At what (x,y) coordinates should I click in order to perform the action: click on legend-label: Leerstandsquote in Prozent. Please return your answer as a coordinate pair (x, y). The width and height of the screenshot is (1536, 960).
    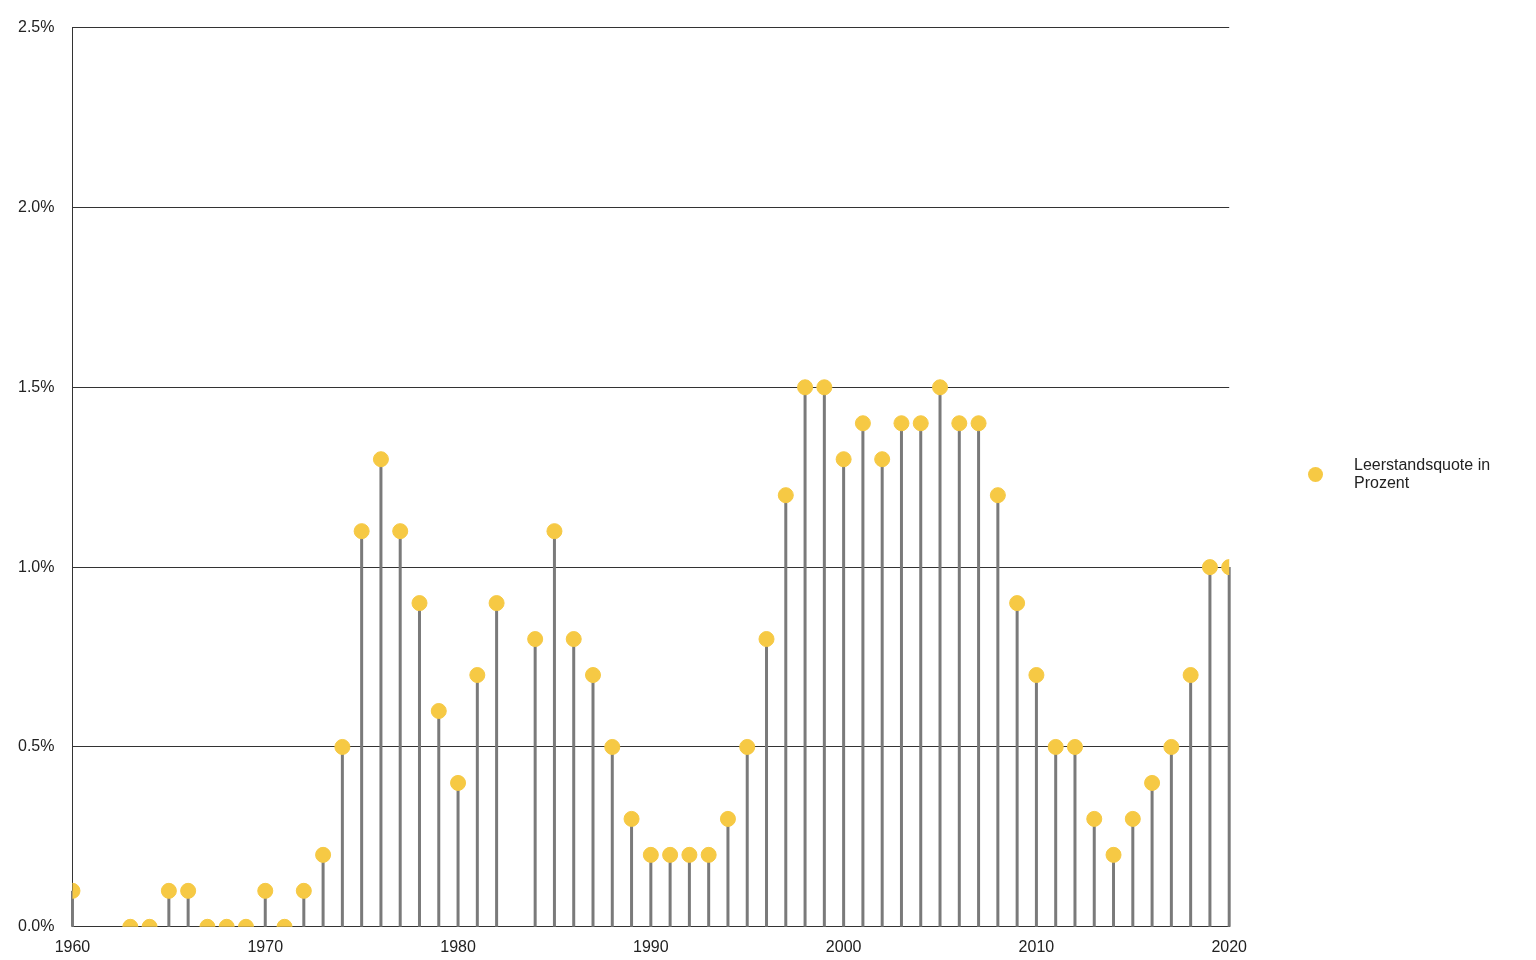
    Looking at the image, I should click on (1423, 474).